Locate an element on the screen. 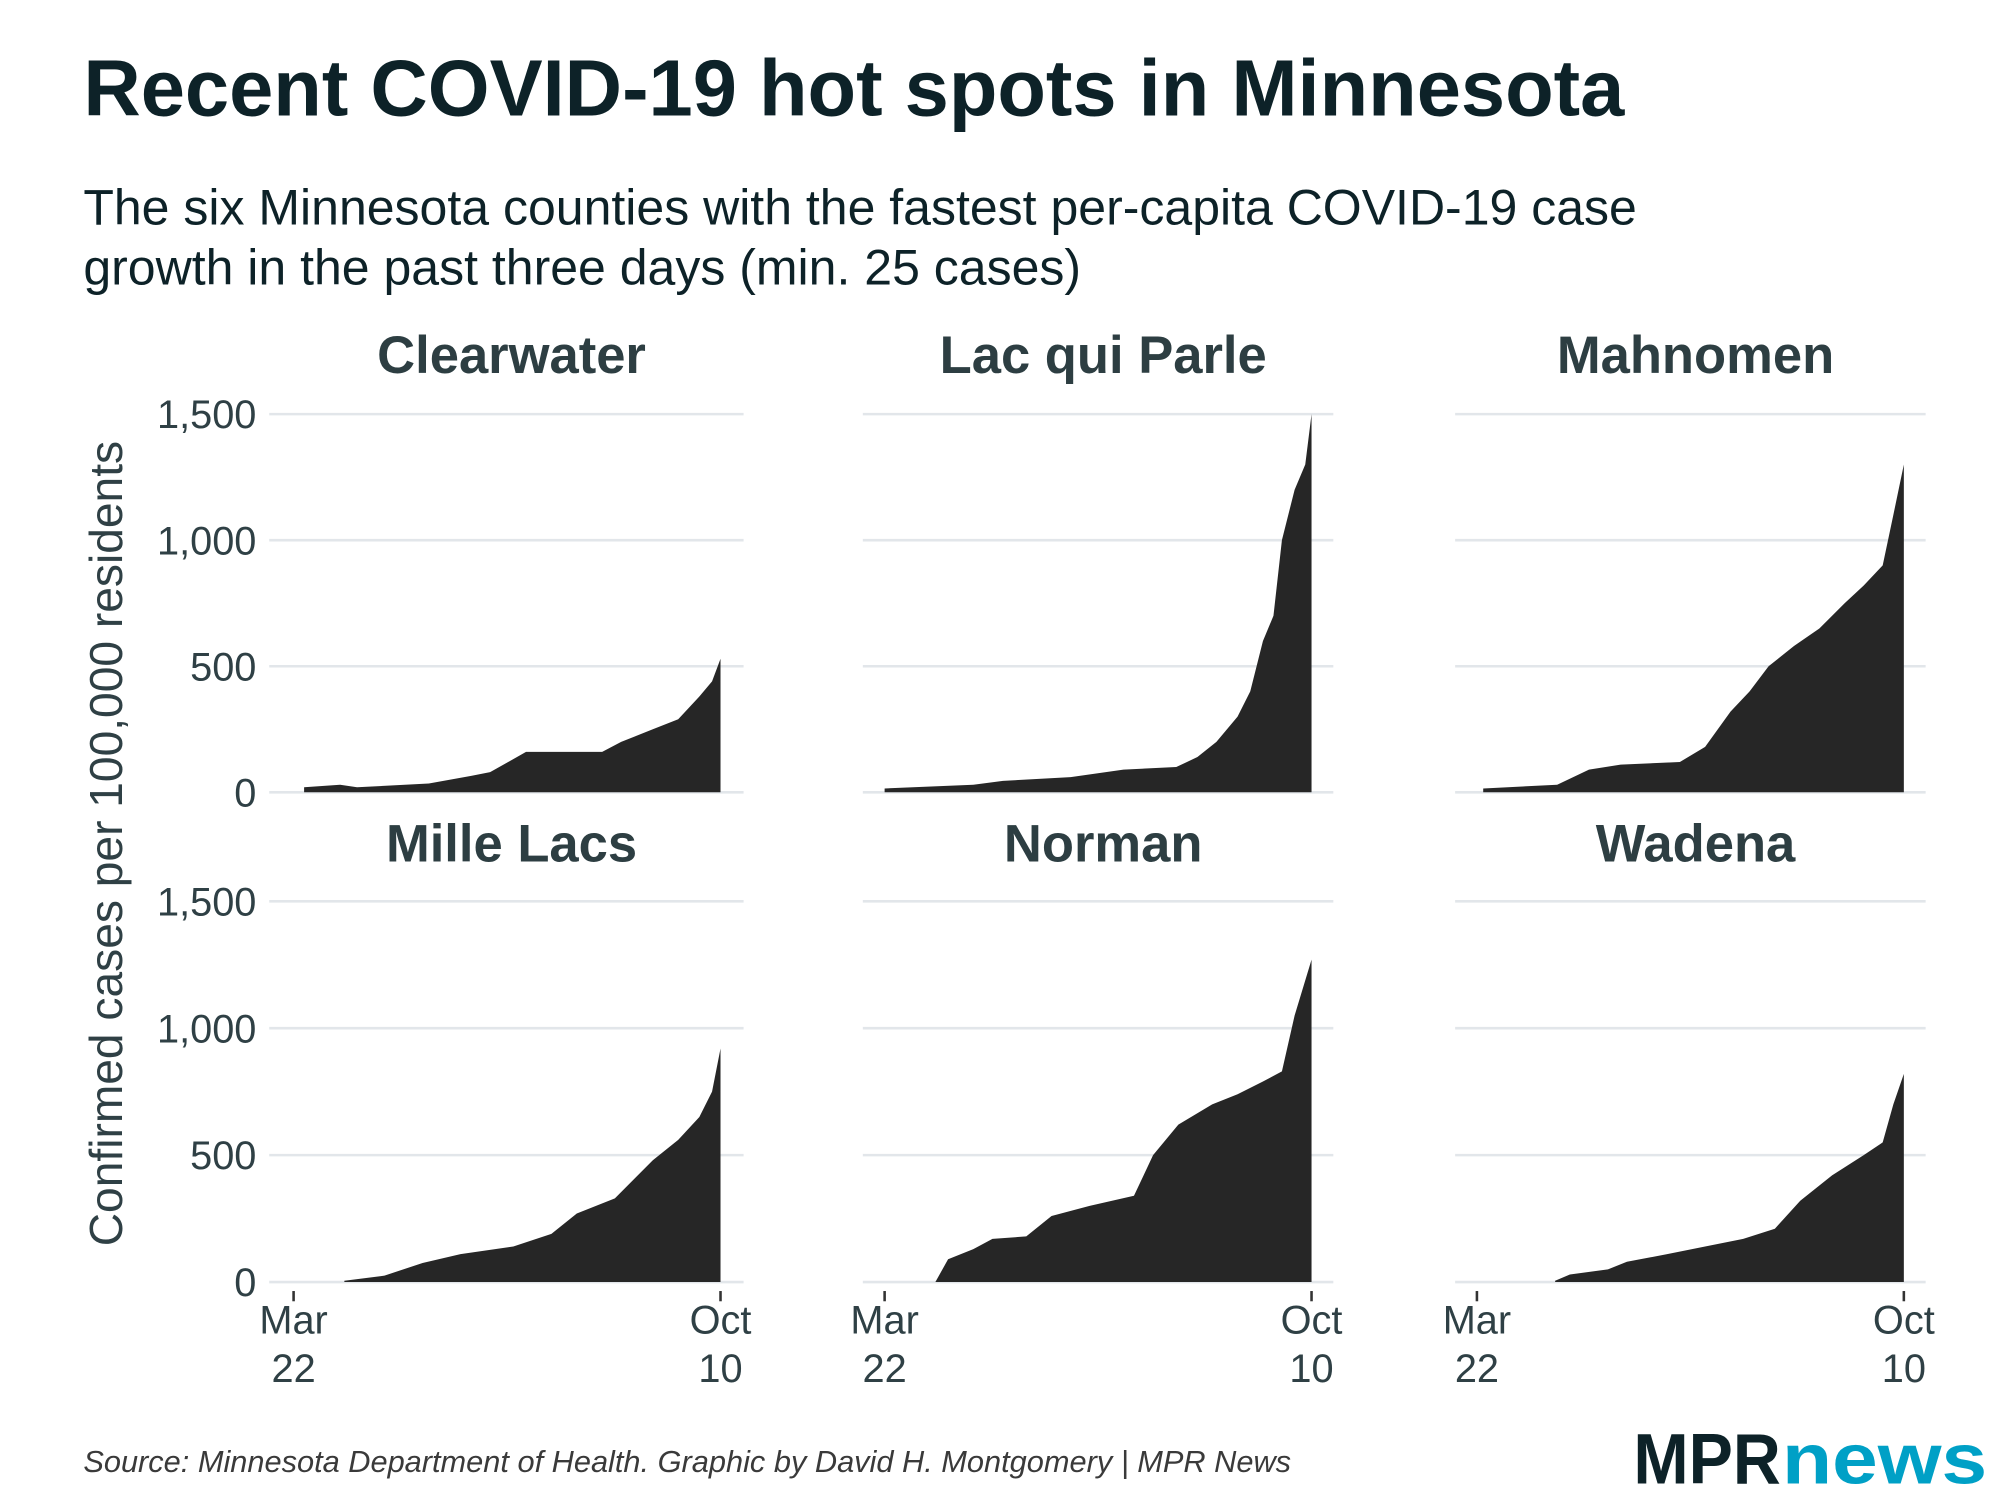  panel-clearwater: Clearwater 0 500 1,000 1,500 is located at coordinates (450, 570).